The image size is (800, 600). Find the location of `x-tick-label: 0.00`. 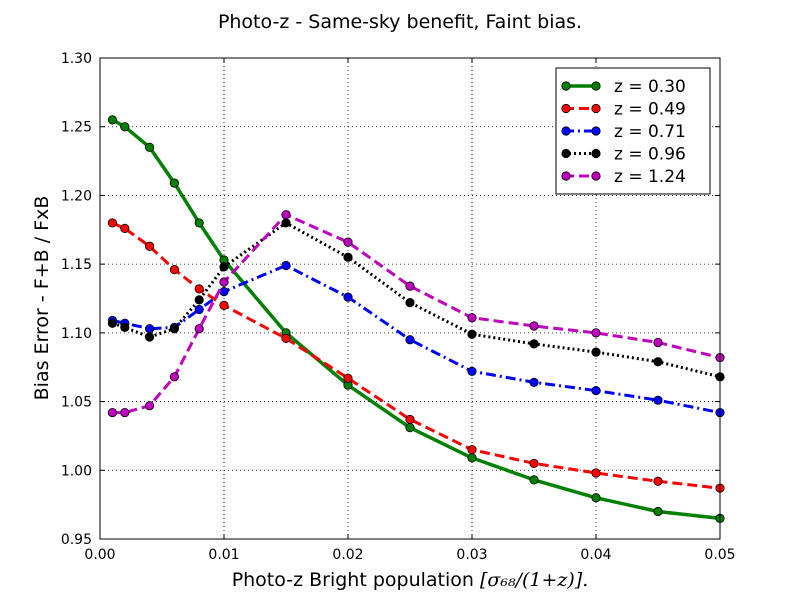

x-tick-label: 0.00 is located at coordinates (99, 555).